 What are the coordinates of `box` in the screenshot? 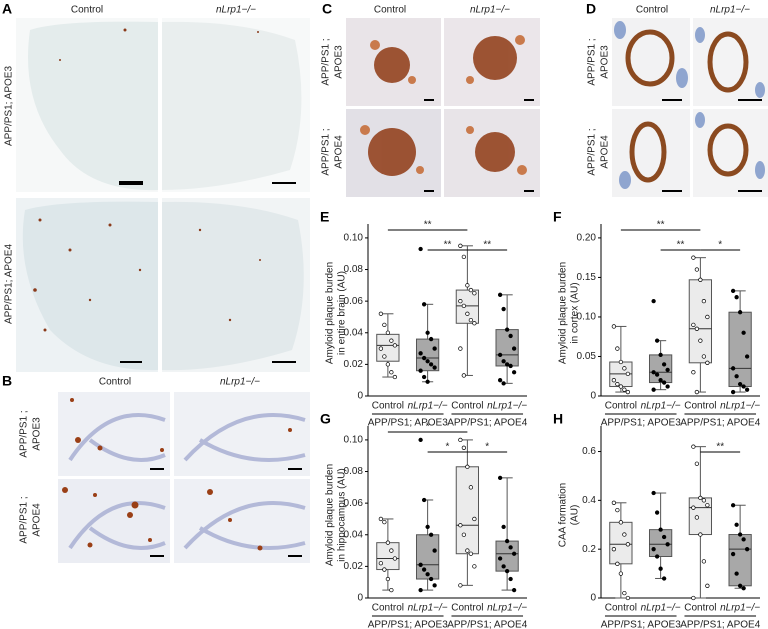 It's located at (740, 560).